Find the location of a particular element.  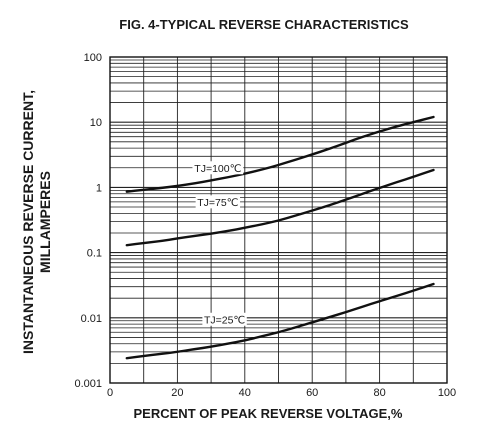

curve-labels: TJ=100℃ TJ=75℃ TJ=25℃ is located at coordinates (219, 243).